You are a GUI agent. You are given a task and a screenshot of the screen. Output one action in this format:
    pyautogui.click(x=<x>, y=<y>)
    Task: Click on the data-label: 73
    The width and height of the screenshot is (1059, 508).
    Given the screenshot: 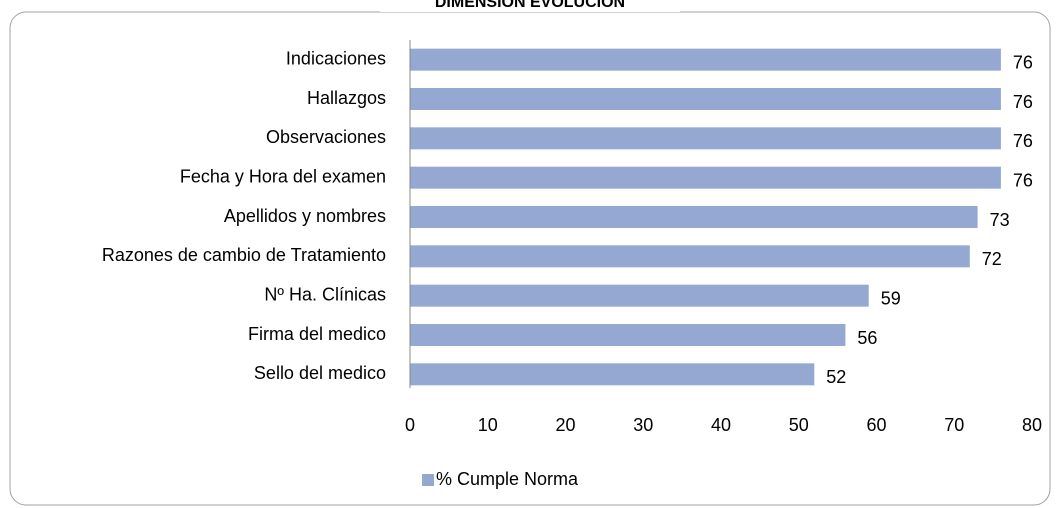 What is the action you would take?
    pyautogui.click(x=1000, y=220)
    